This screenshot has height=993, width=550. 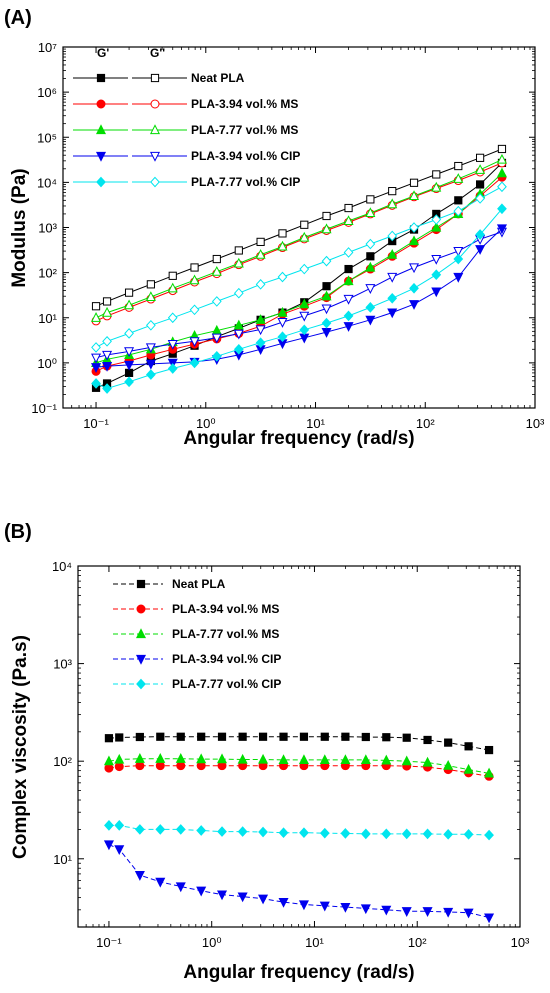 What do you see at coordinates (103, 53) in the screenshot?
I see `legend-a-header-gp: G'` at bounding box center [103, 53].